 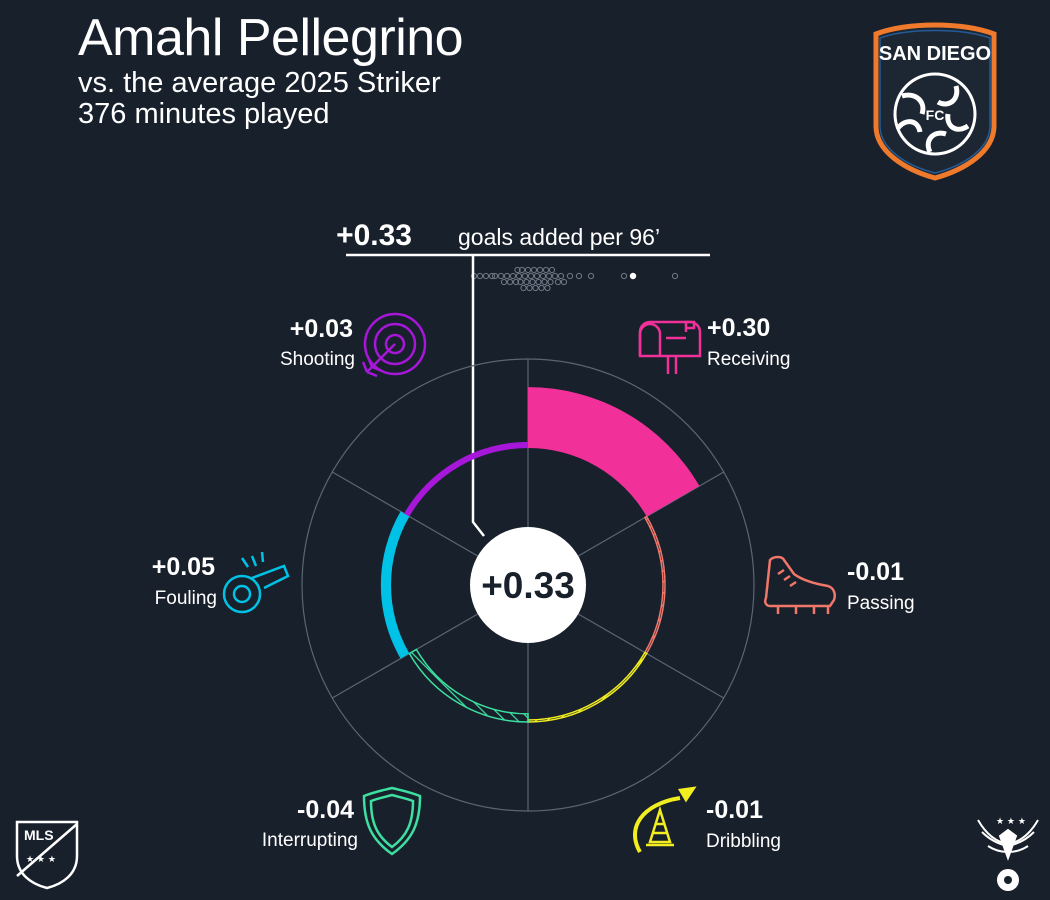 I want to click on mailbox-icon, so click(x=670, y=347).